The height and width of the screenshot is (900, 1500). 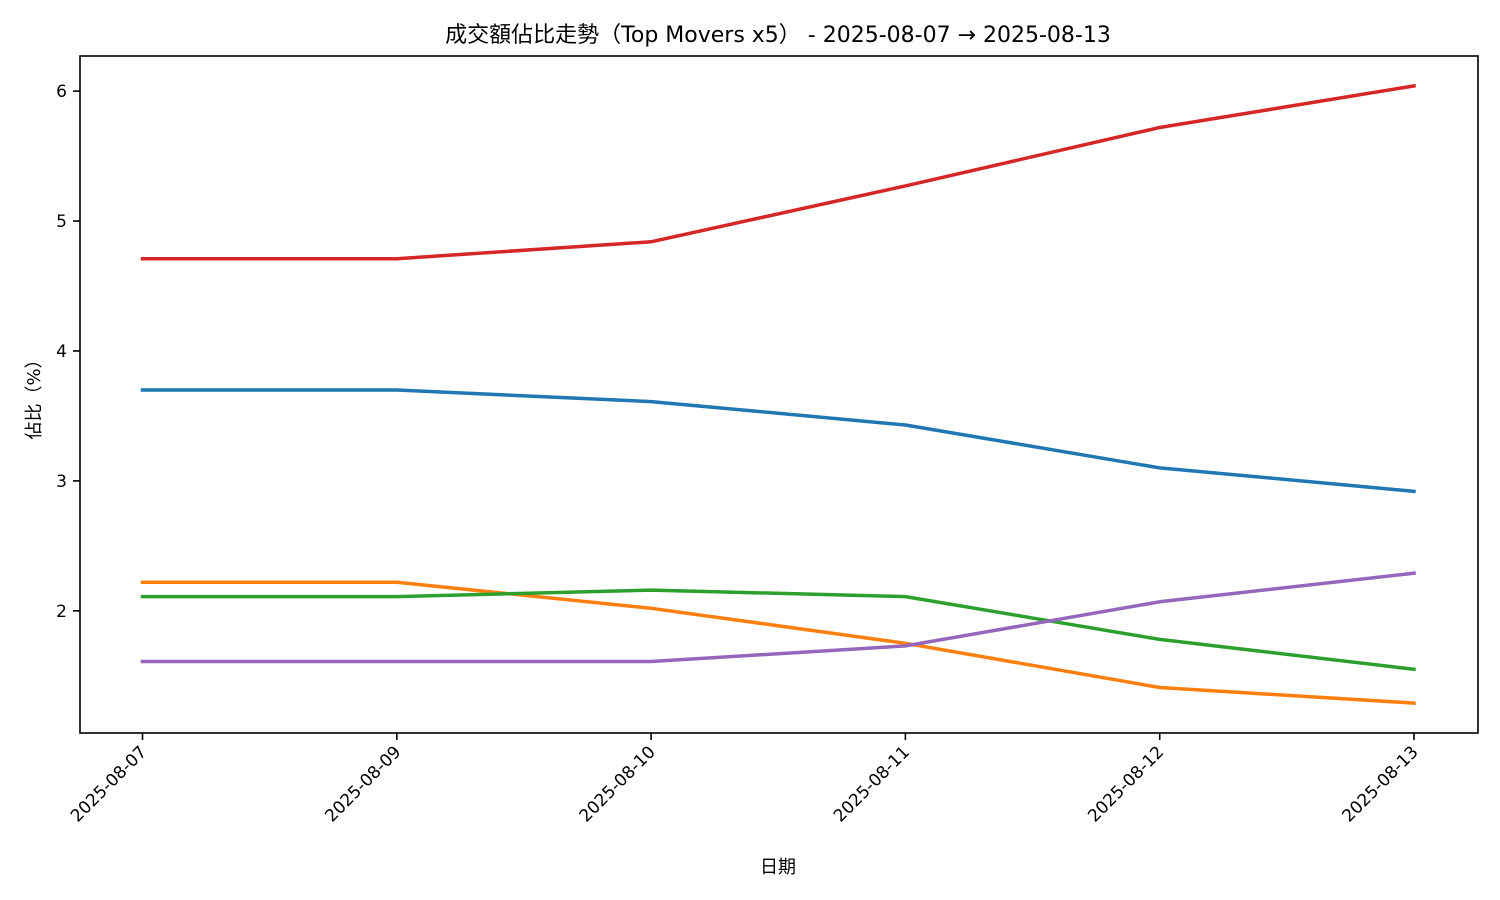 What do you see at coordinates (1381, 784) in the screenshot?
I see `x-tick-label: 2025-08-13` at bounding box center [1381, 784].